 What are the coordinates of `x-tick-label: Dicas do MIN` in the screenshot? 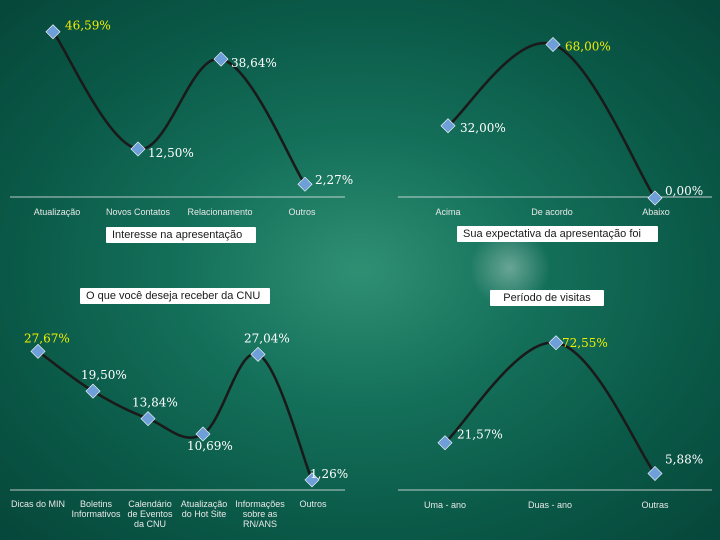 It's located at (38, 504).